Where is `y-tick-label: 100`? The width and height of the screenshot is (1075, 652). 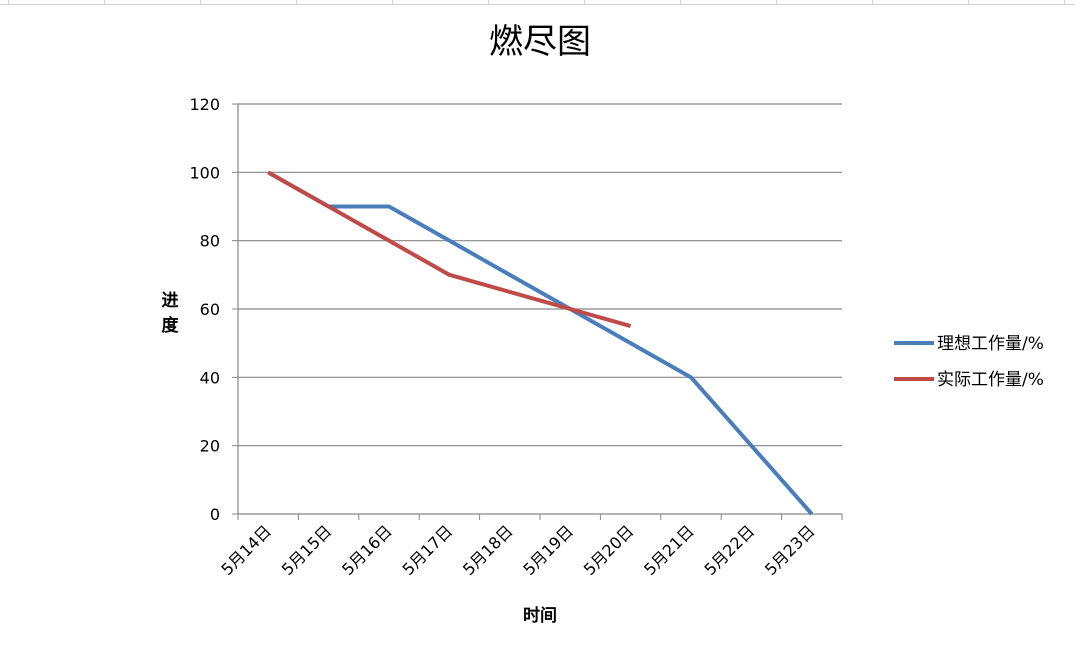
y-tick-label: 100 is located at coordinates (204, 172).